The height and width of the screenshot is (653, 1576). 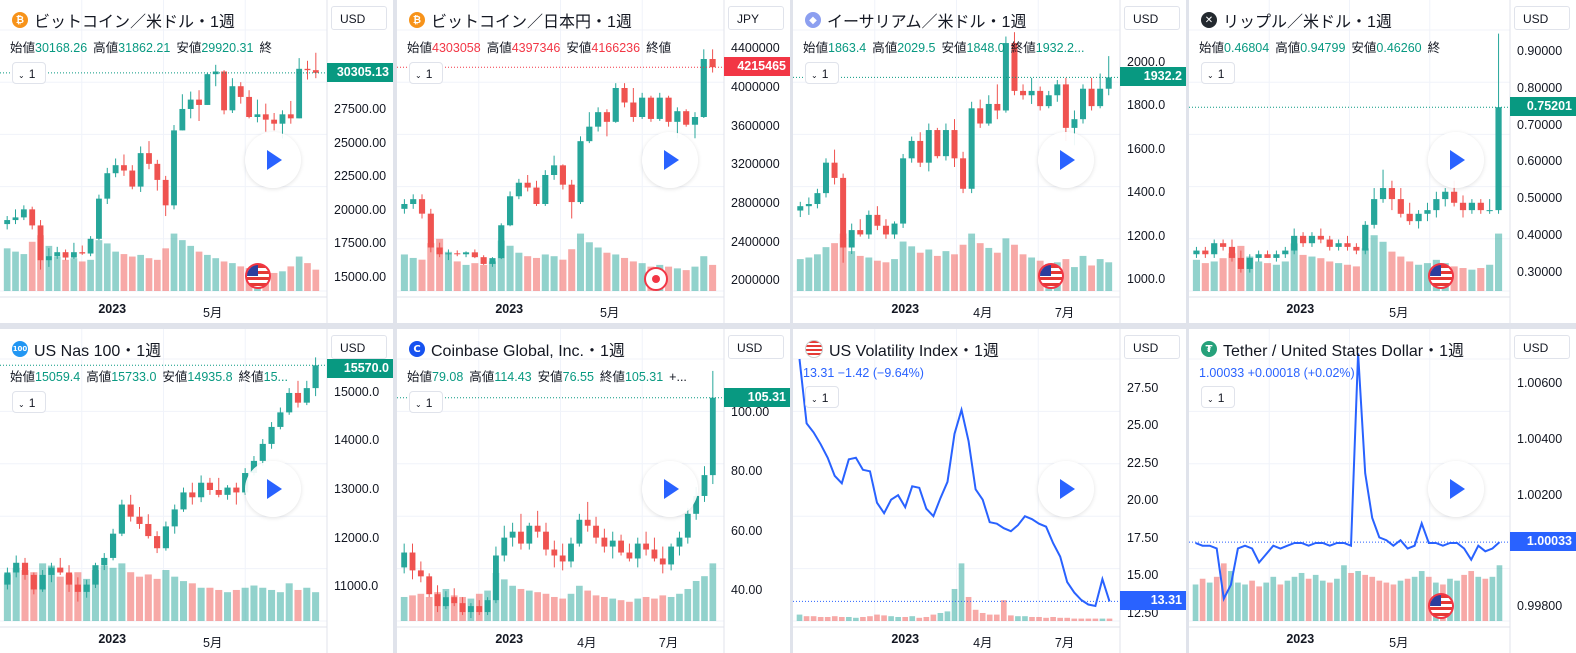 What do you see at coordinates (517, 349) in the screenshot?
I see `symbol-title: C Coinbase Global, Inc.・1週` at bounding box center [517, 349].